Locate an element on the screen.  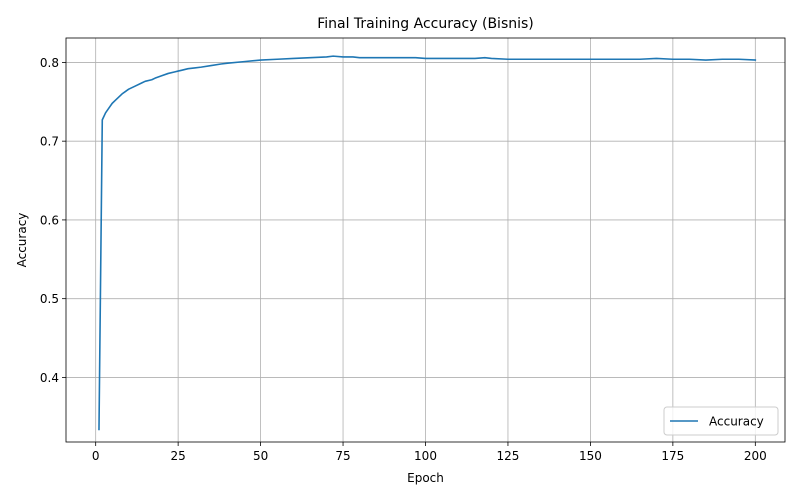
chart-title: Final Training Accuracy (Bisnis) is located at coordinates (425, 24).